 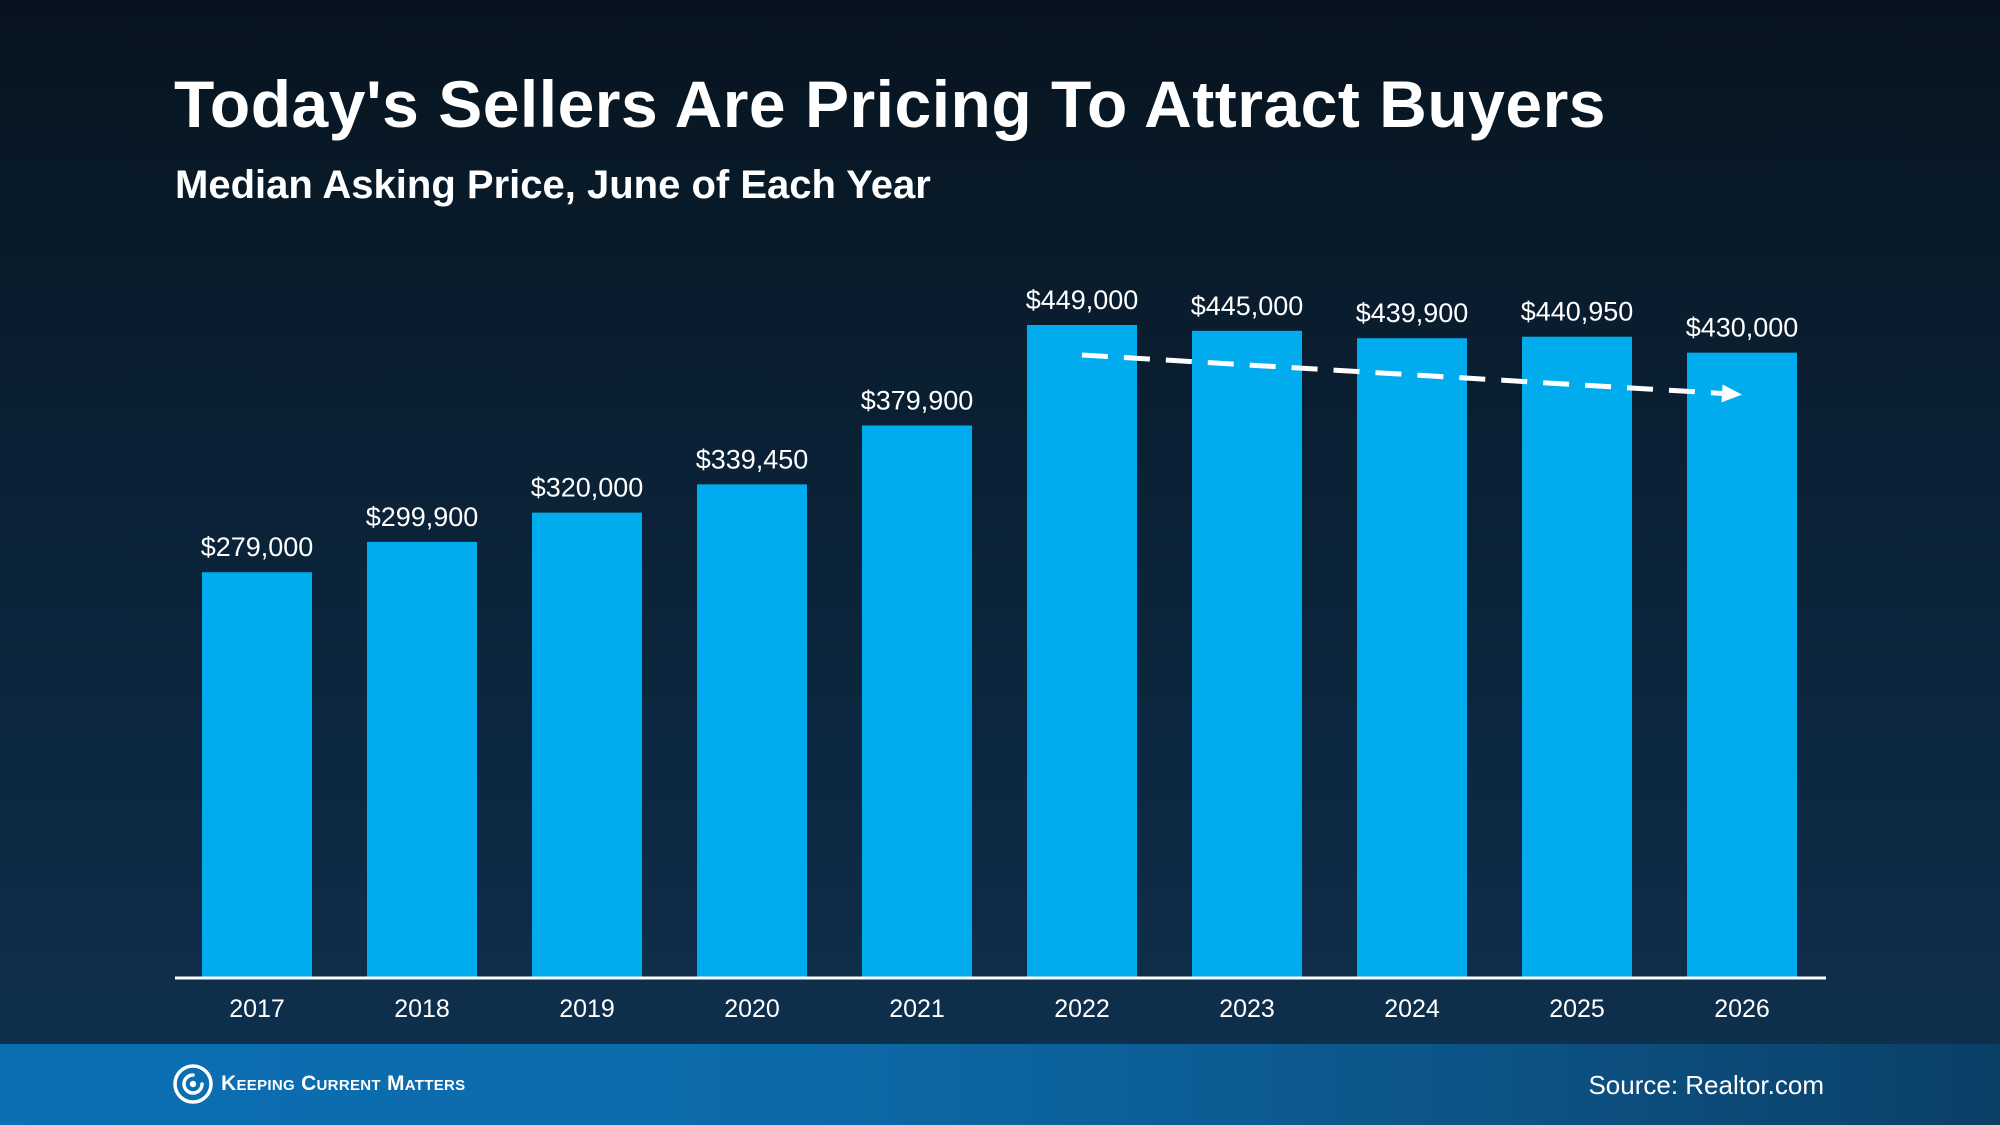 What do you see at coordinates (1742, 328) in the screenshot?
I see `data-label-2026: $430,000` at bounding box center [1742, 328].